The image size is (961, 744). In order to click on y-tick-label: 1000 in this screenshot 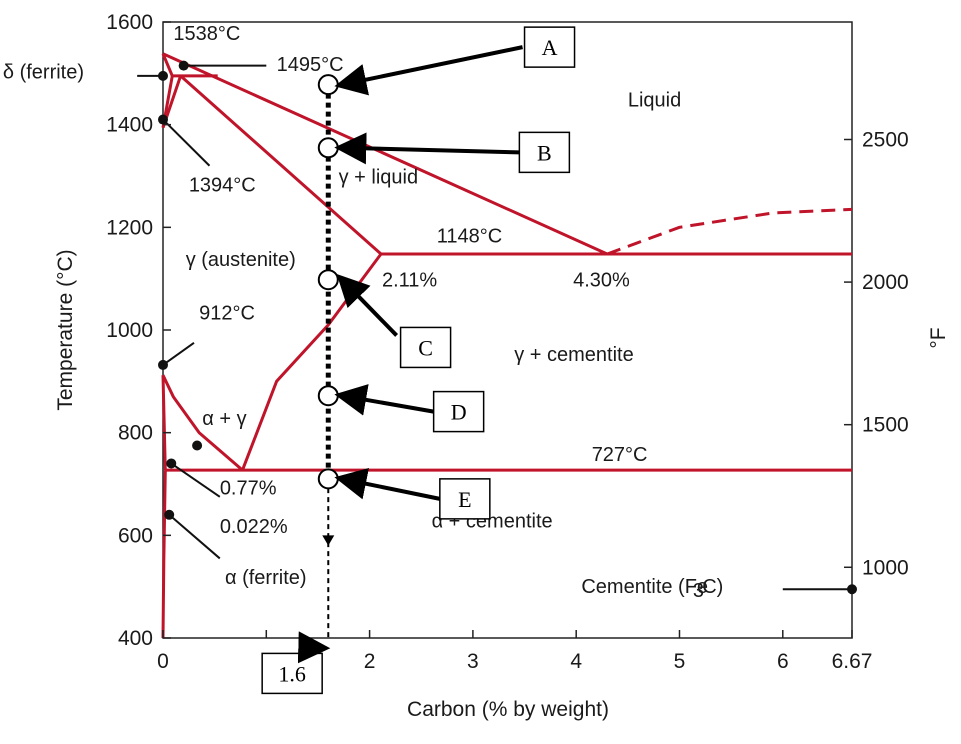, I will do `click(129, 330)`.